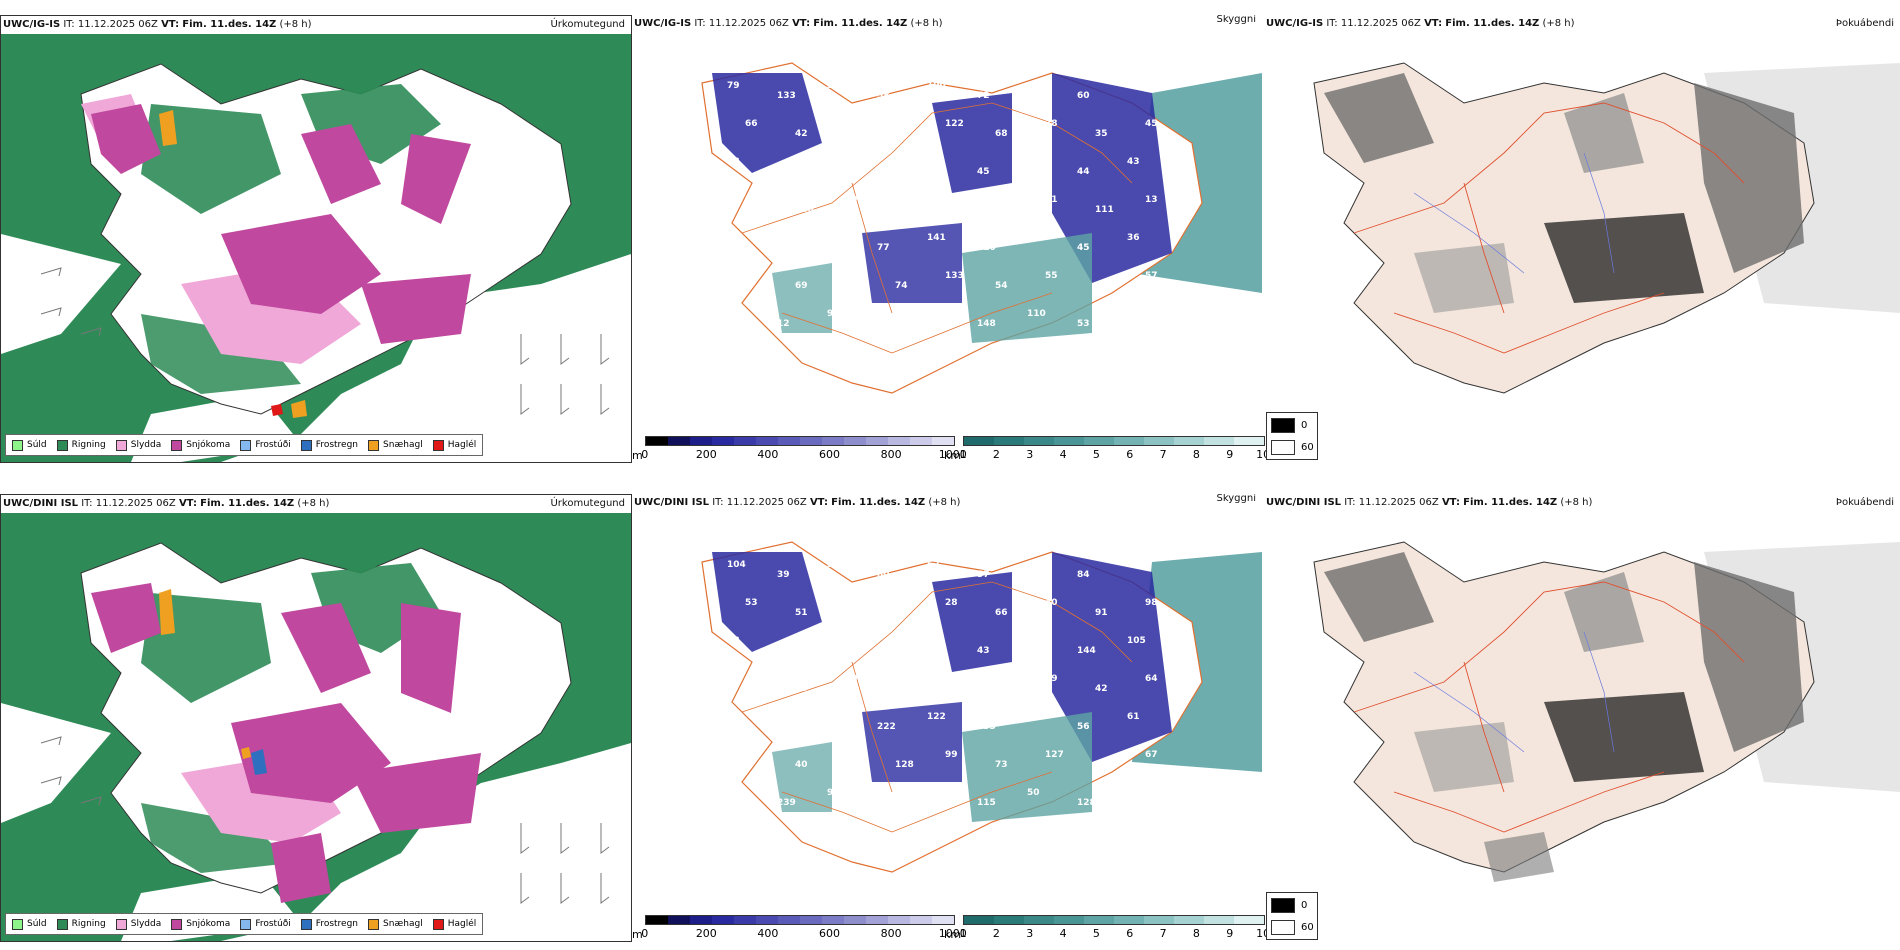 This screenshot has height=950, width=1900. I want to click on snow-depth-label: 111, so click(1104, 210).